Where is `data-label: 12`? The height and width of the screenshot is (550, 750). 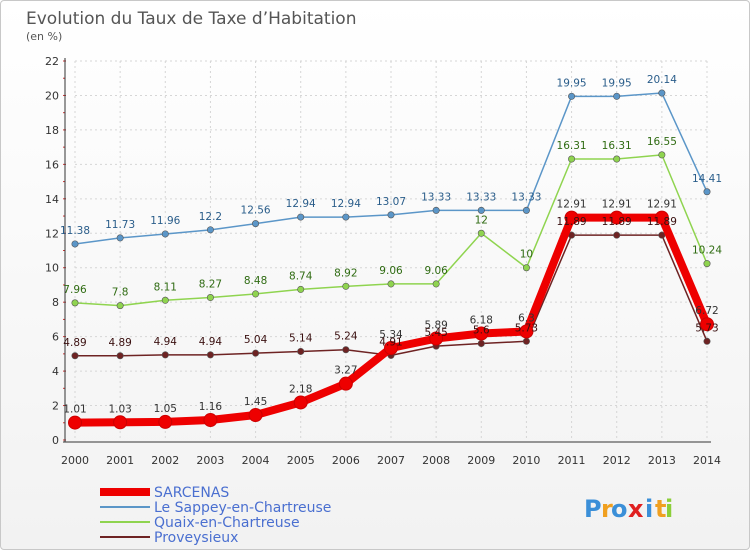 data-label: 12 is located at coordinates (481, 220).